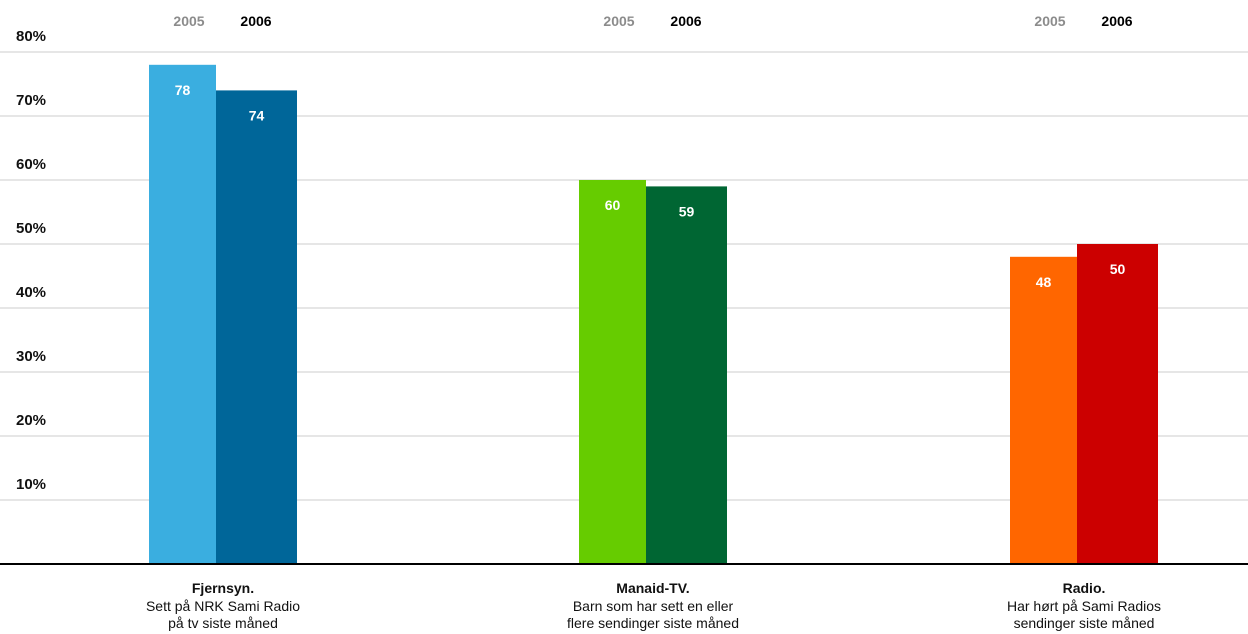  What do you see at coordinates (653, 623) in the screenshot?
I see `category-subtitle-line: flere sendinger siste måned` at bounding box center [653, 623].